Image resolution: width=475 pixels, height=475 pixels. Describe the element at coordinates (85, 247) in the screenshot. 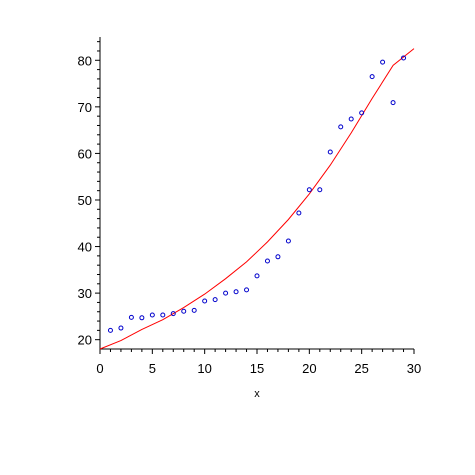

I see `y-tick-label: 40` at that location.